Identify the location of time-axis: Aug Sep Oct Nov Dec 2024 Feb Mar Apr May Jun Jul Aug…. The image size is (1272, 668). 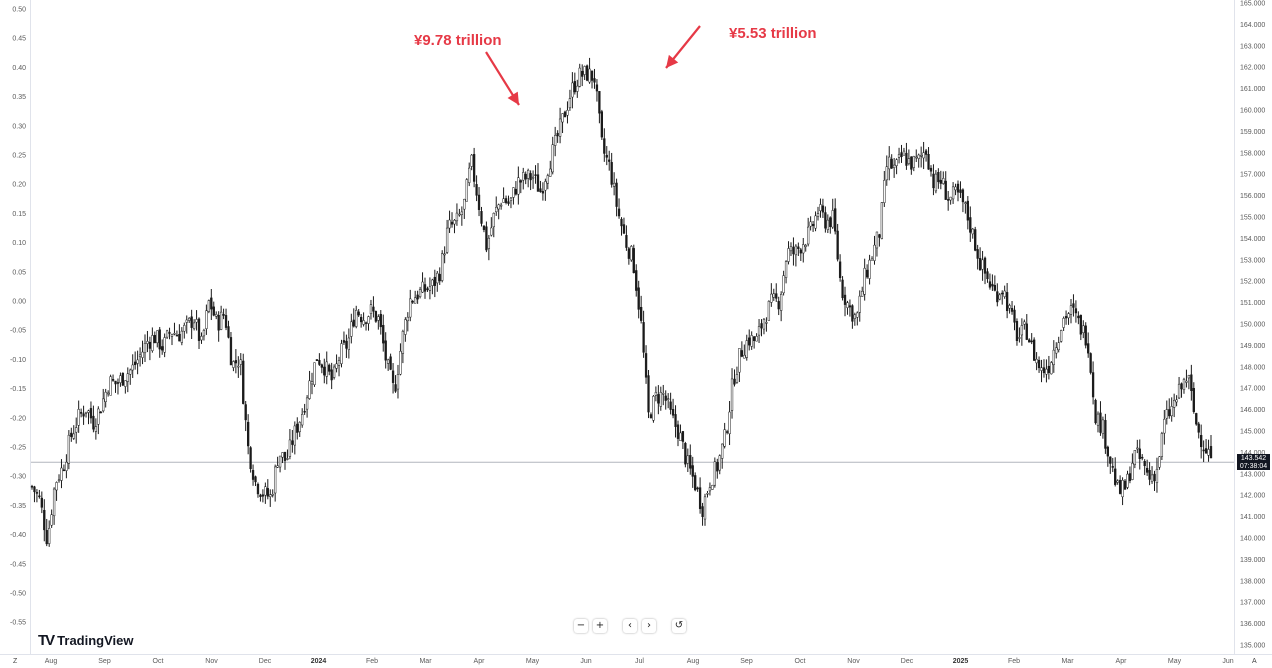
(639, 661).